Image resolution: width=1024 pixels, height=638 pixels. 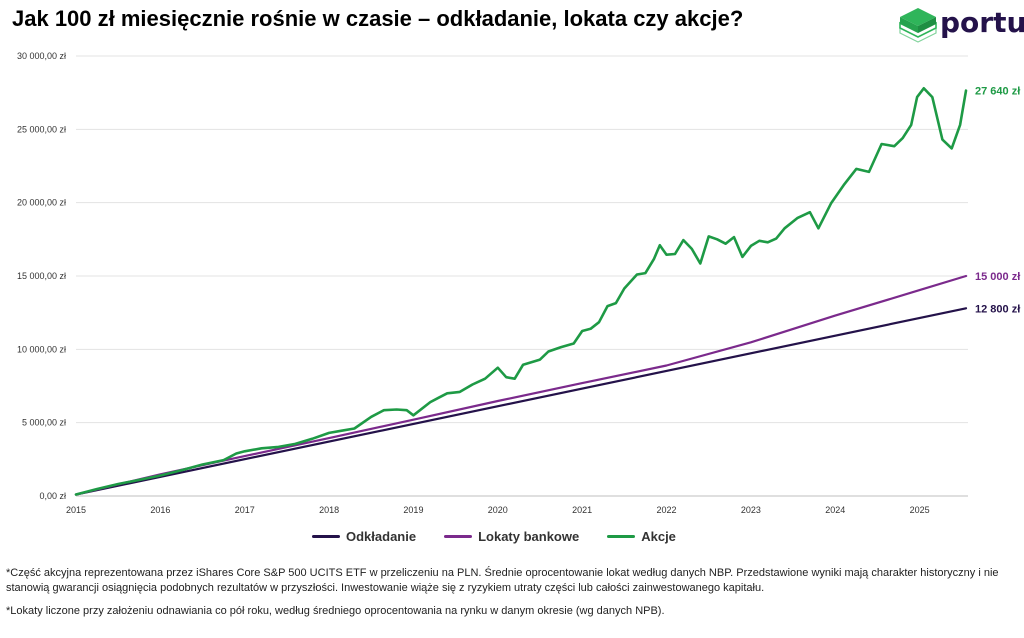 I want to click on y-tick-label: 5 000,00 zł, so click(x=44, y=423).